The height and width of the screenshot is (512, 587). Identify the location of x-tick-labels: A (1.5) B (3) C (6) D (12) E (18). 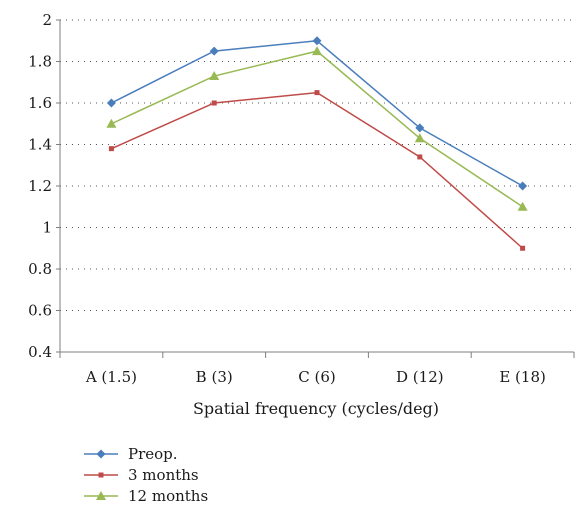
(315, 377).